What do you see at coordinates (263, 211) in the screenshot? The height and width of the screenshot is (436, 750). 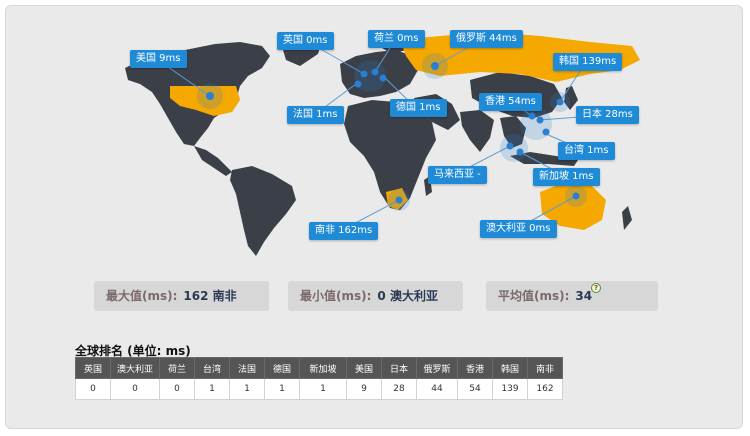 I see `south-america` at bounding box center [263, 211].